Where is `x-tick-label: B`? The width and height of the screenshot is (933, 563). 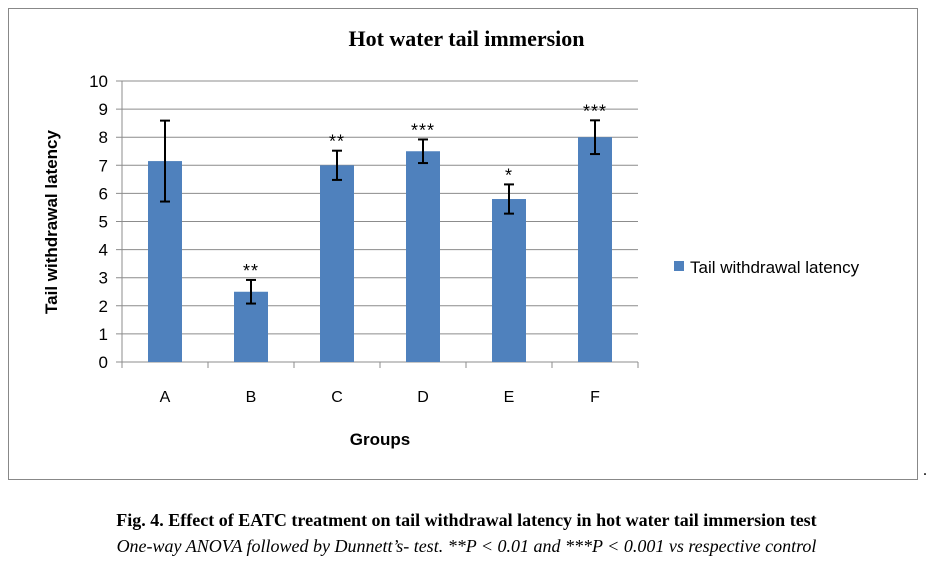
x-tick-label: B is located at coordinates (251, 397).